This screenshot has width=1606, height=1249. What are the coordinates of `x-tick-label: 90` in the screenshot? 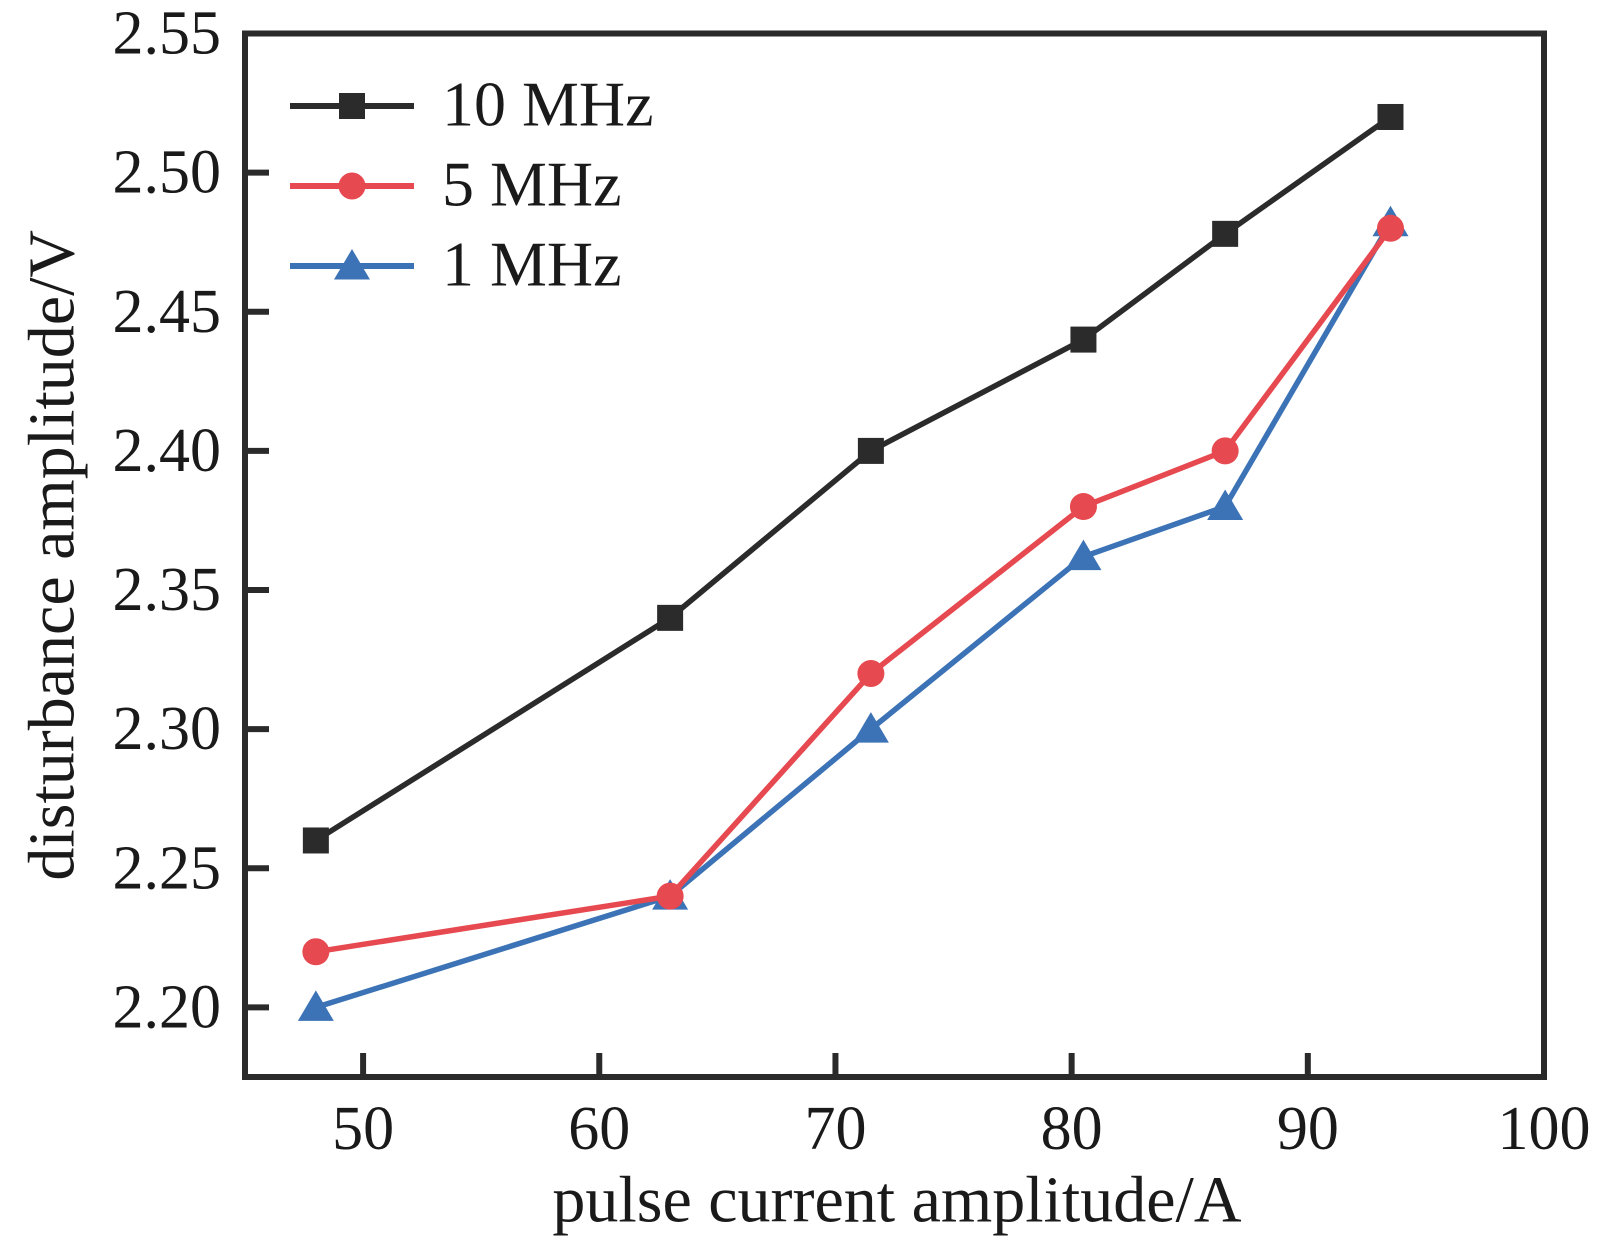 It's located at (1308, 1129).